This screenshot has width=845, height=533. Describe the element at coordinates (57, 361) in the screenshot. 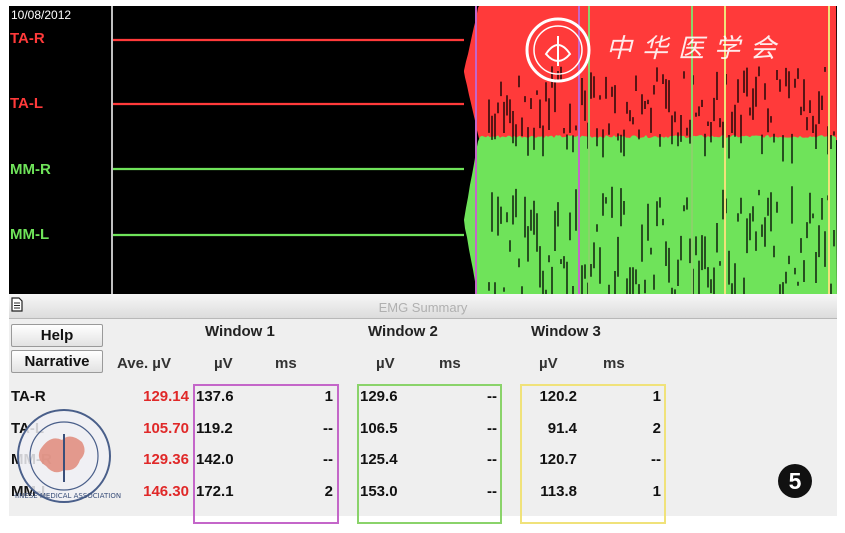

I see `narrative-button: Narrative` at that location.